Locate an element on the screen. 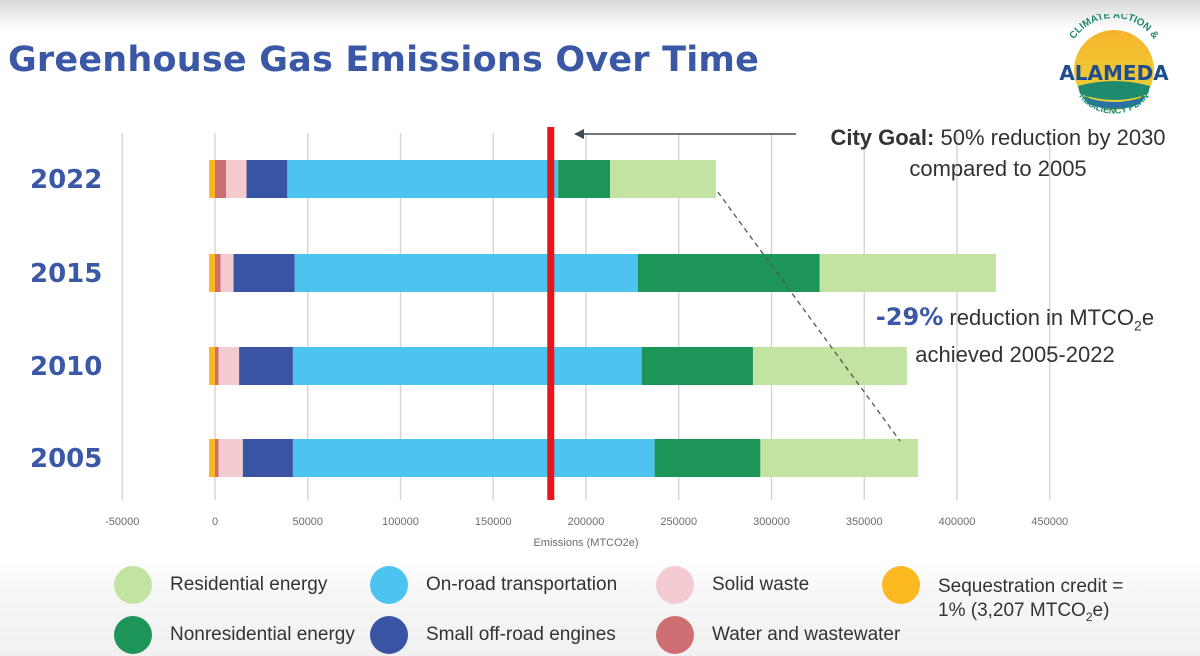 This screenshot has height=656, width=1200. year-label-2005: 2005 is located at coordinates (66, 459).